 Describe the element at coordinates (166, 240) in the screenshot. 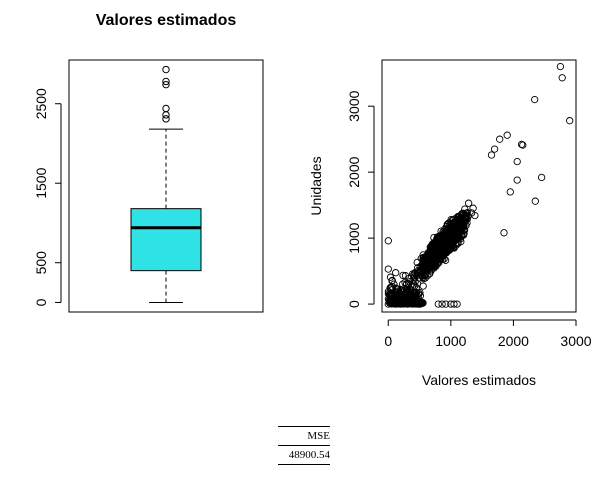

I see `boxplot-iqr-box` at that location.